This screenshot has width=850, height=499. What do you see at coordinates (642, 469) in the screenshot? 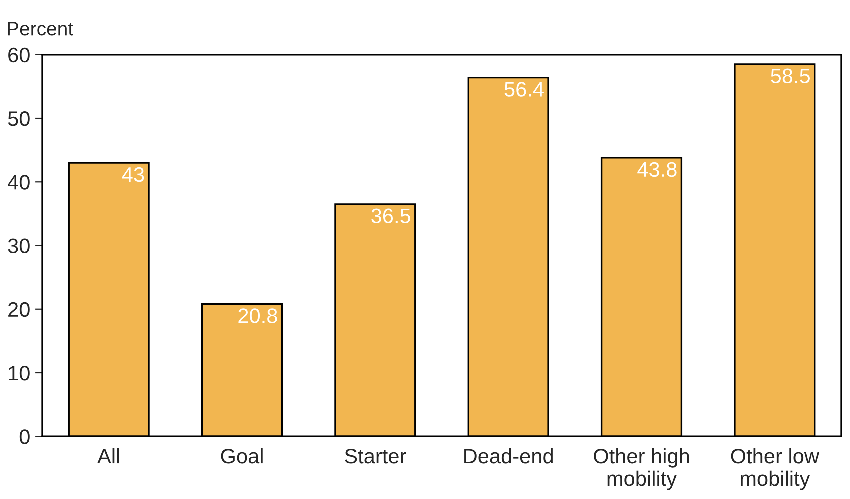
I see `x-tick-label: Other high mobility` at bounding box center [642, 469].